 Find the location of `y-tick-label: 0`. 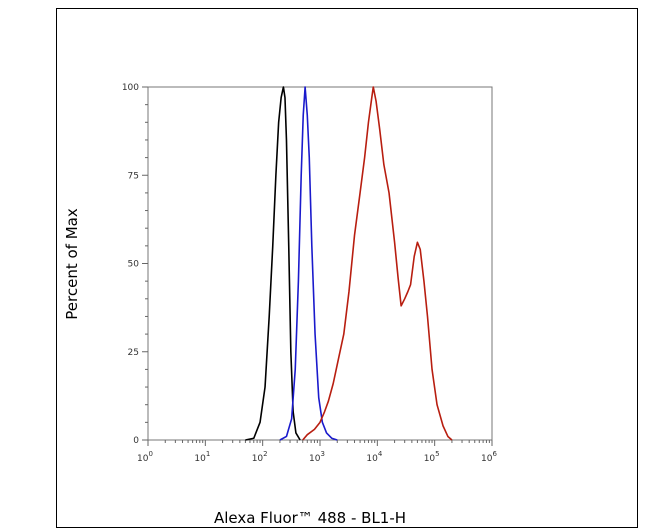

y-tick-label: 0 is located at coordinates (136, 441).